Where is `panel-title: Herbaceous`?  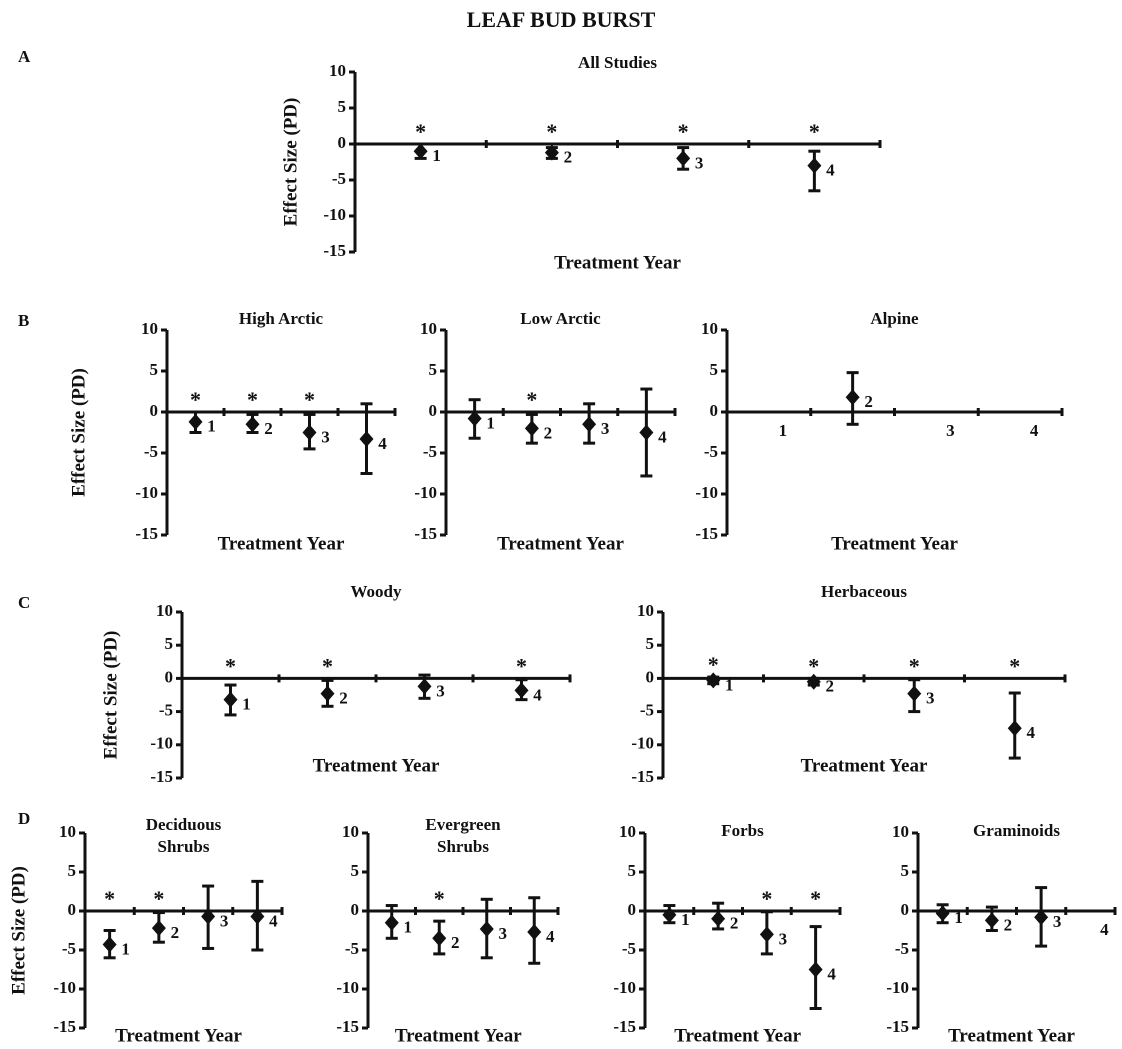
panel-title: Herbaceous is located at coordinates (864, 591).